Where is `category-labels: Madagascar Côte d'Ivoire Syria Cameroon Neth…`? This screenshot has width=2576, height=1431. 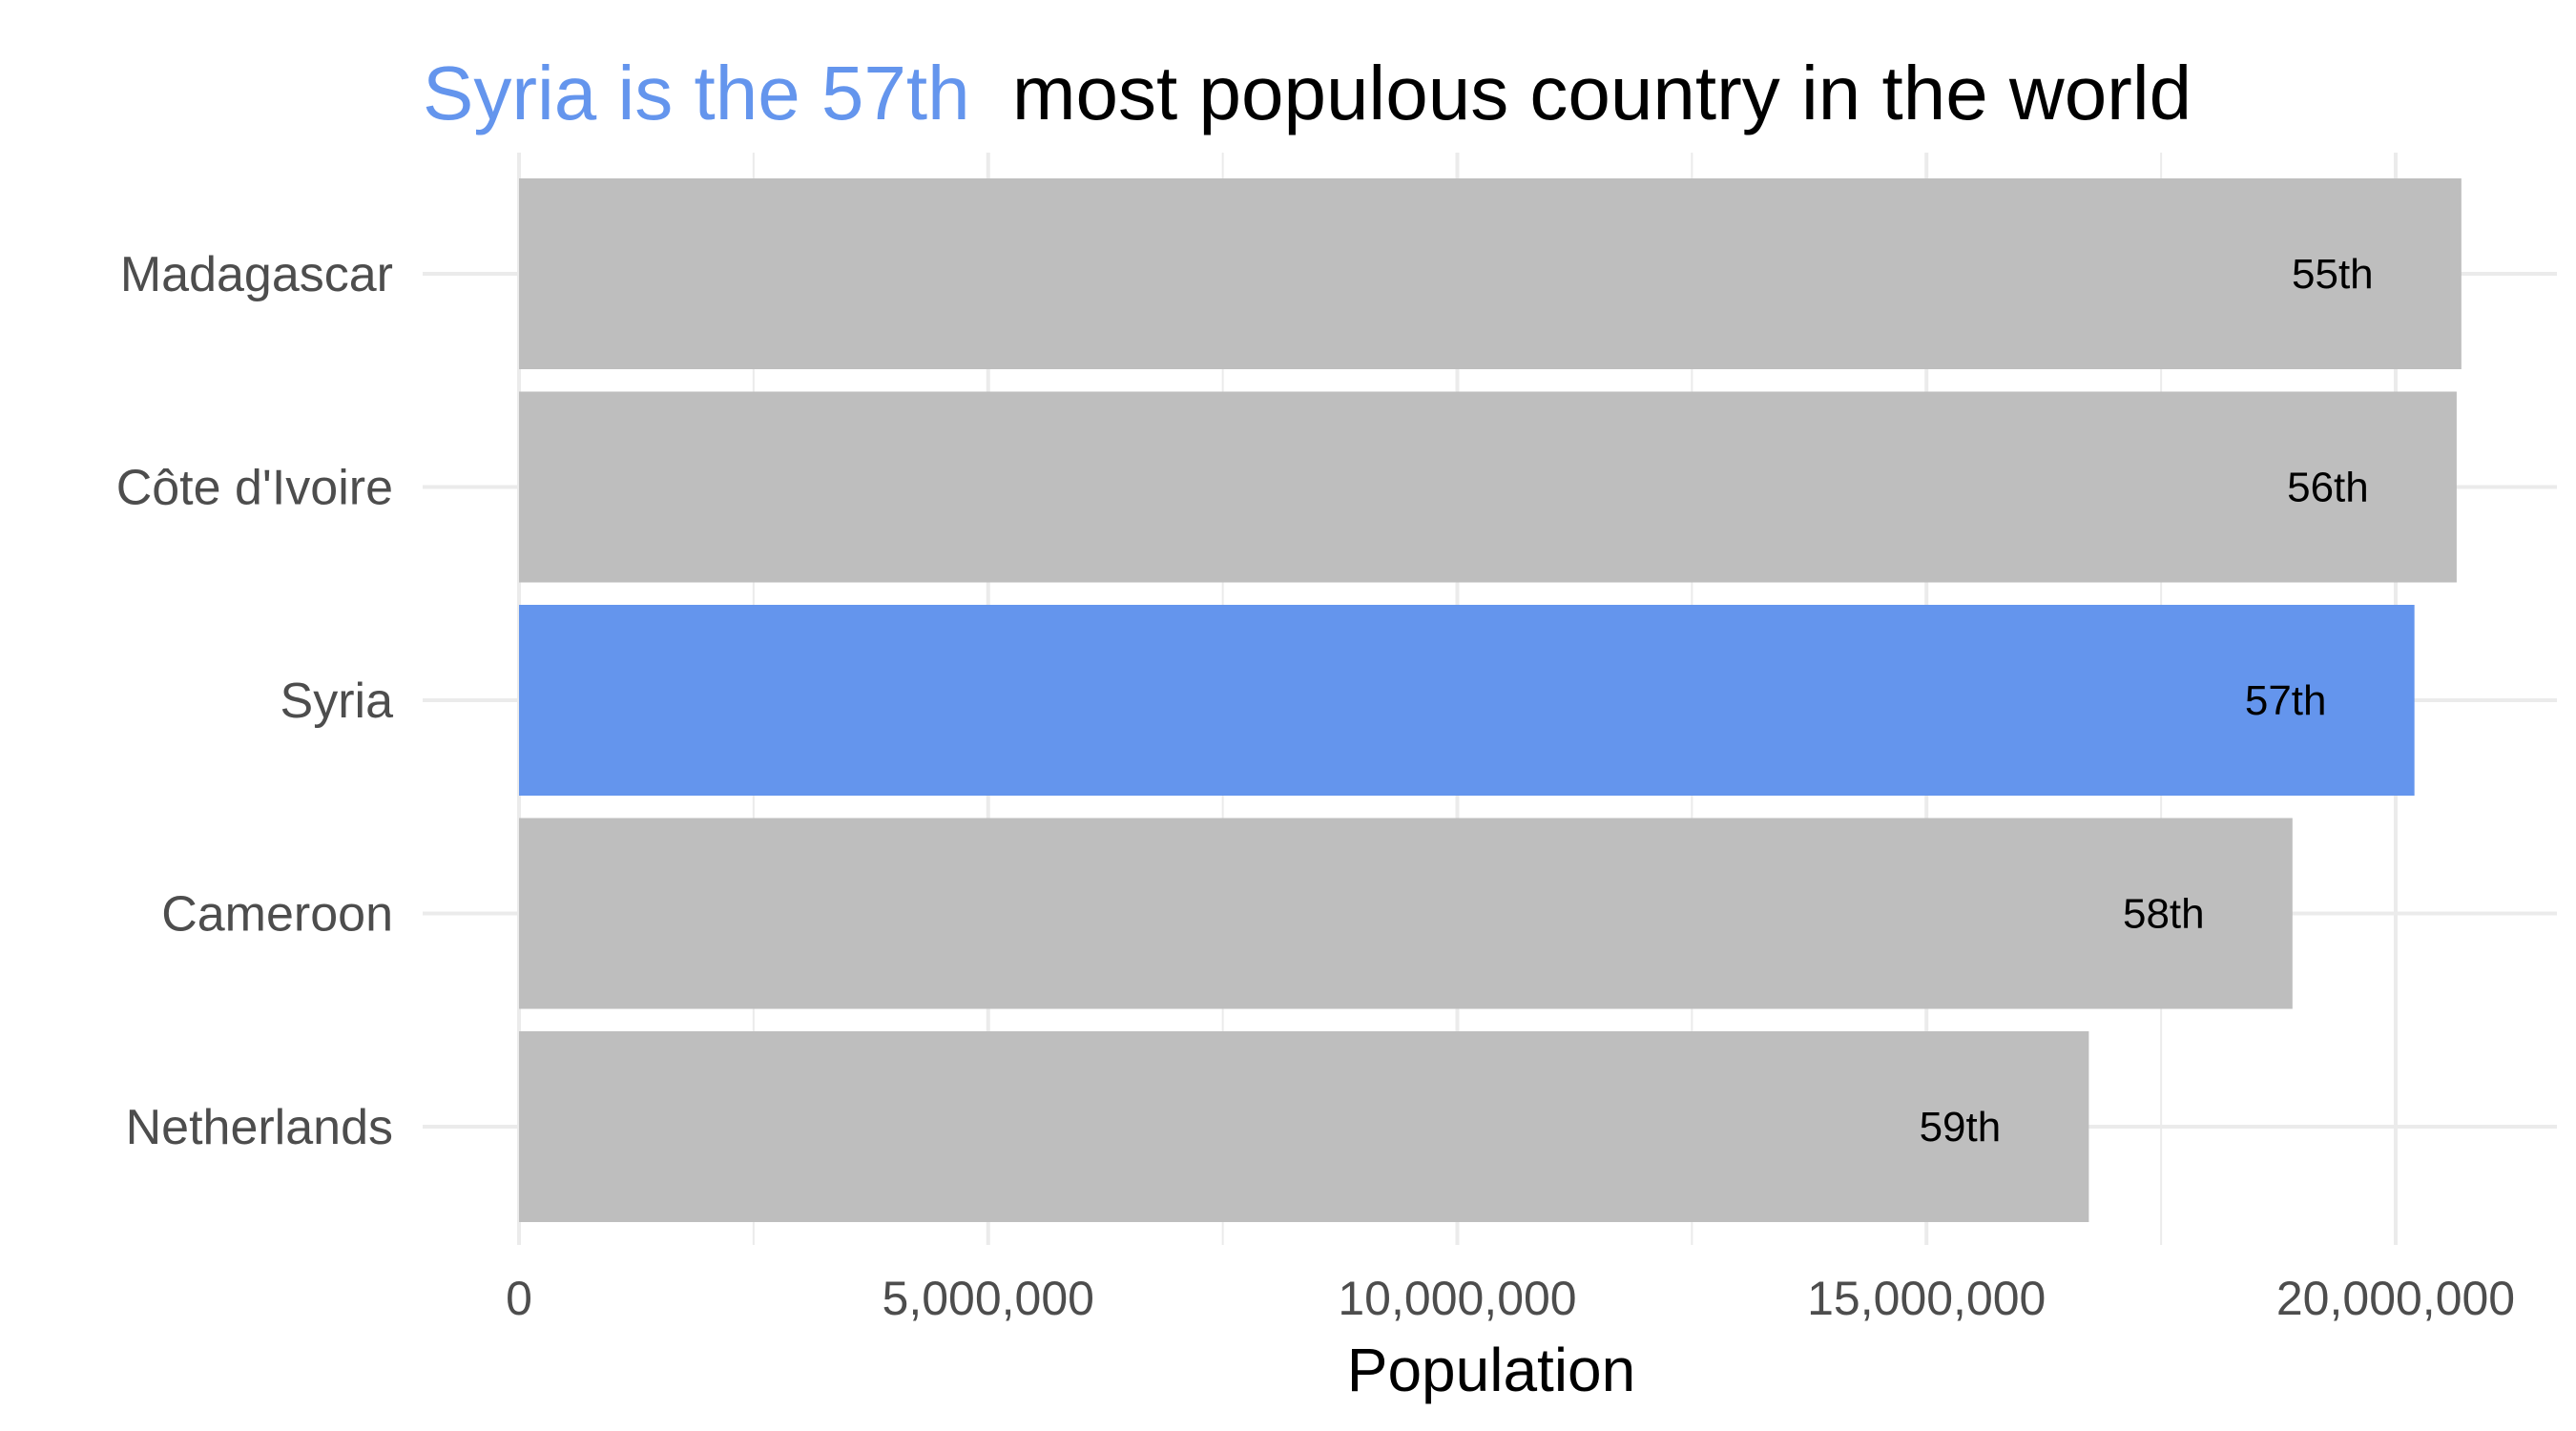 category-labels: Madagascar Côte d'Ivoire Syria Cameroon Neth… is located at coordinates (254, 701).